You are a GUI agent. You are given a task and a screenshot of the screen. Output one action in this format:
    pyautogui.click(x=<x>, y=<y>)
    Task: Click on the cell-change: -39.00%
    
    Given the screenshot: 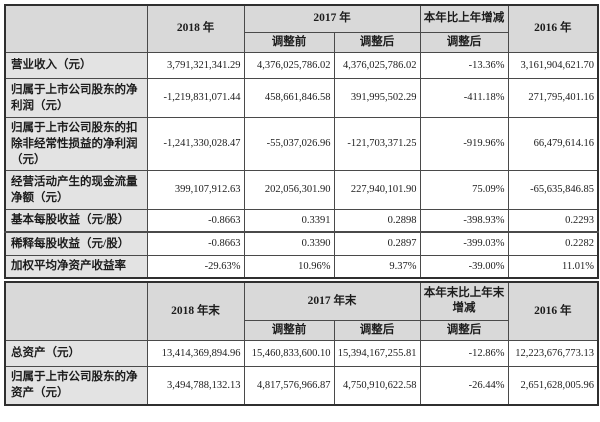 What is the action you would take?
    pyautogui.click(x=464, y=266)
    